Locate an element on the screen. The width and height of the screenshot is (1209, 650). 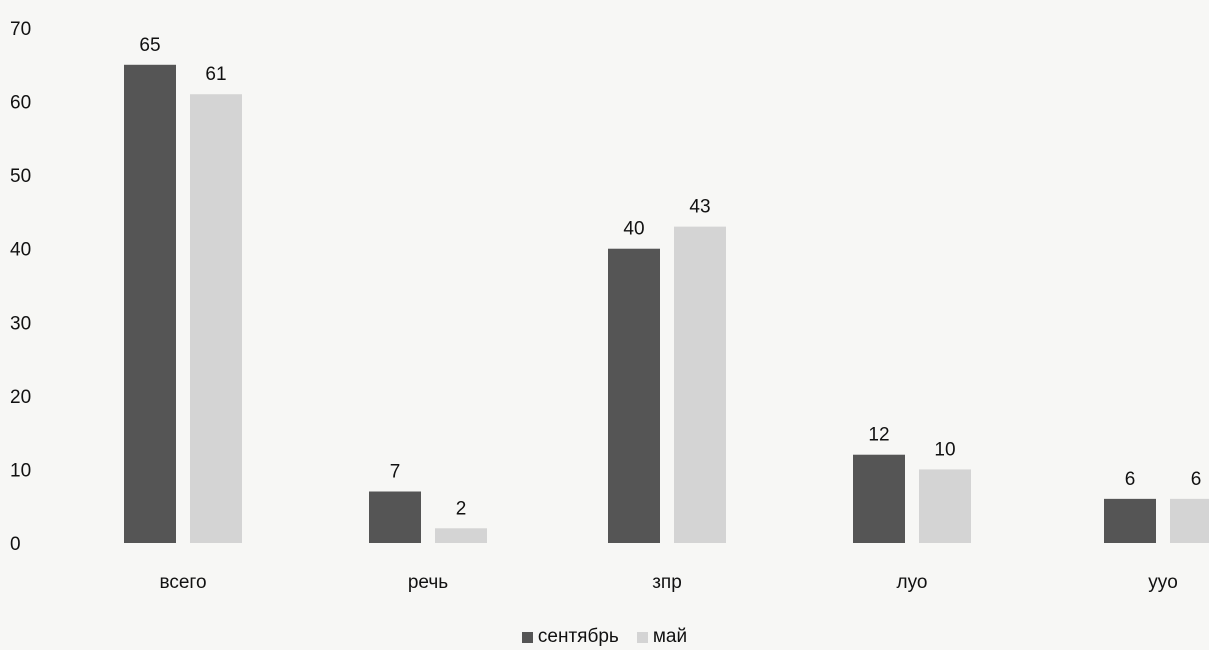
legend-item-september: сентябрь is located at coordinates (570, 637).